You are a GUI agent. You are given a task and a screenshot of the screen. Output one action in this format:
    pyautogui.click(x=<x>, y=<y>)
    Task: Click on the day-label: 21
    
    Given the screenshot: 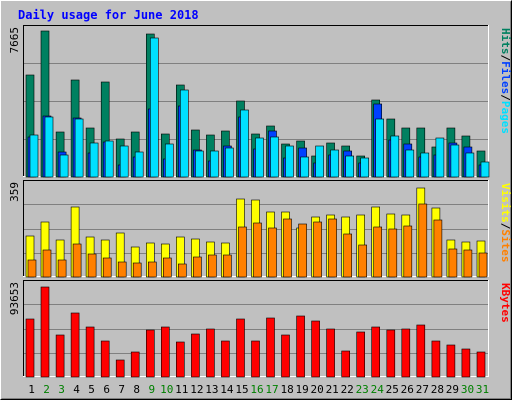 What is the action you would take?
    pyautogui.click(x=332, y=389)
    